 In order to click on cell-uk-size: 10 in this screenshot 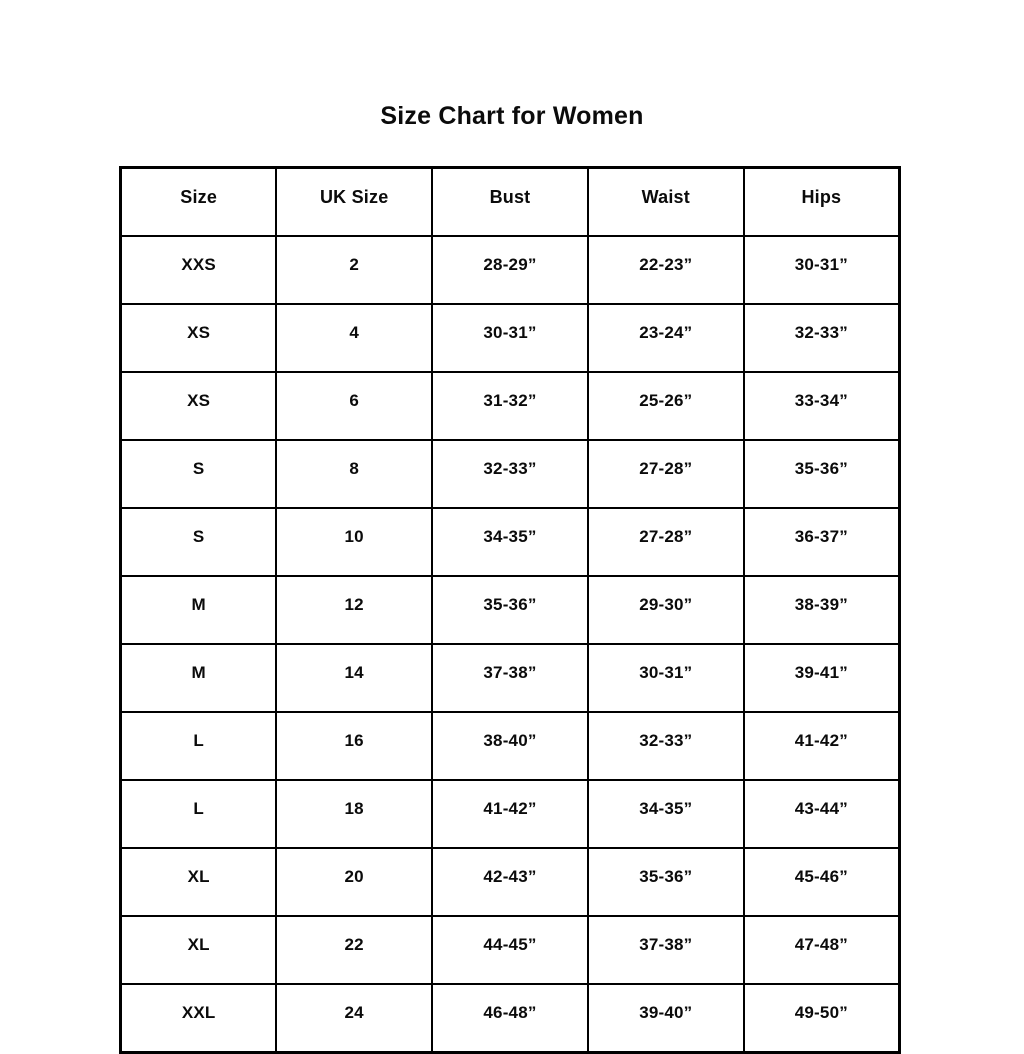, I will do `click(354, 542)`.